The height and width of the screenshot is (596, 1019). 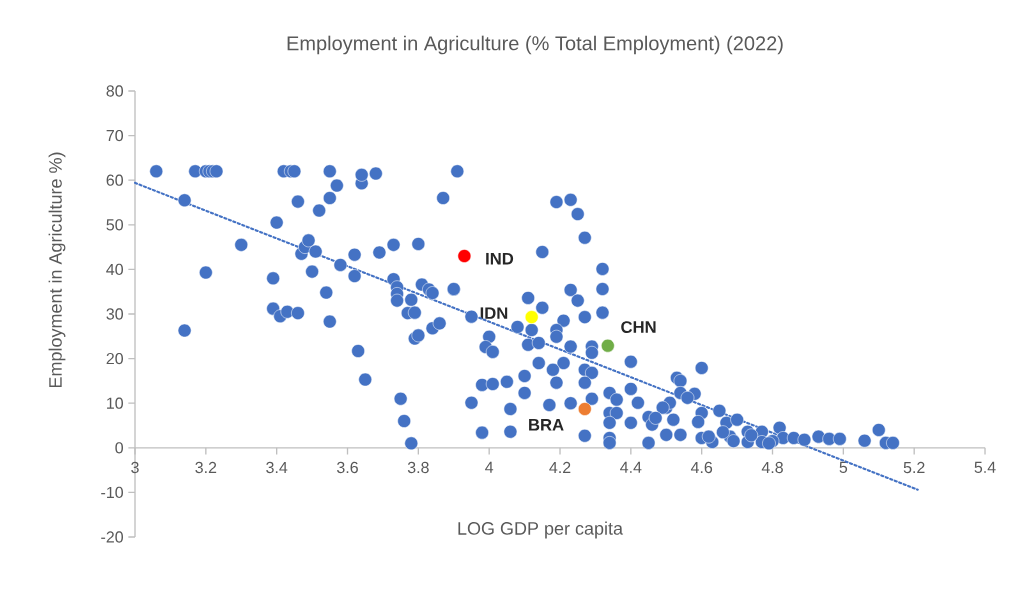 What do you see at coordinates (115, 403) in the screenshot?
I see `y-tick-label: 10` at bounding box center [115, 403].